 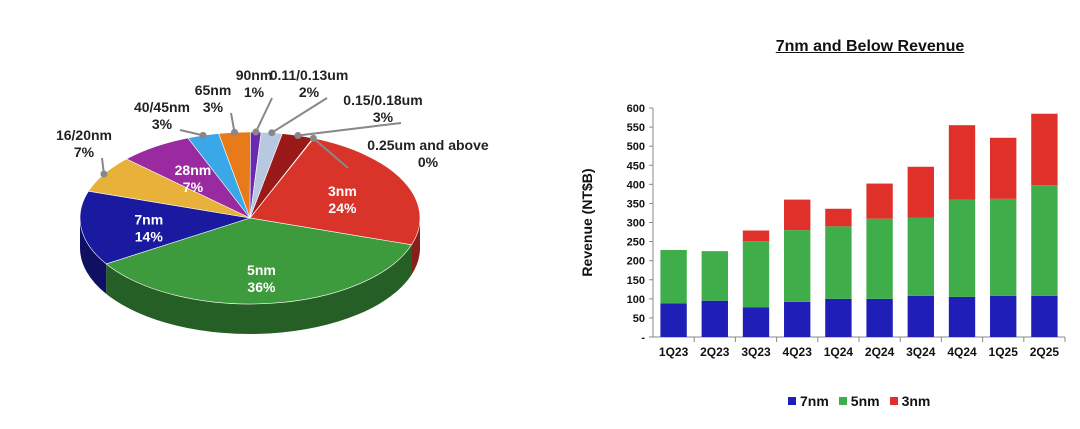 I want to click on pie-label-6: 65nm, so click(x=213, y=90).